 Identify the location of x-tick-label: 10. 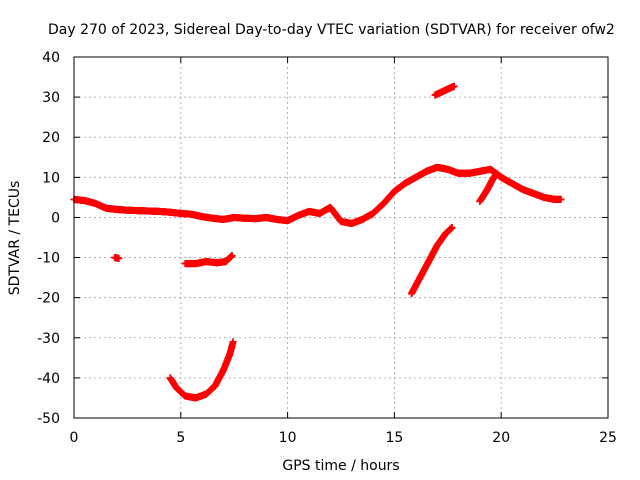
(288, 438).